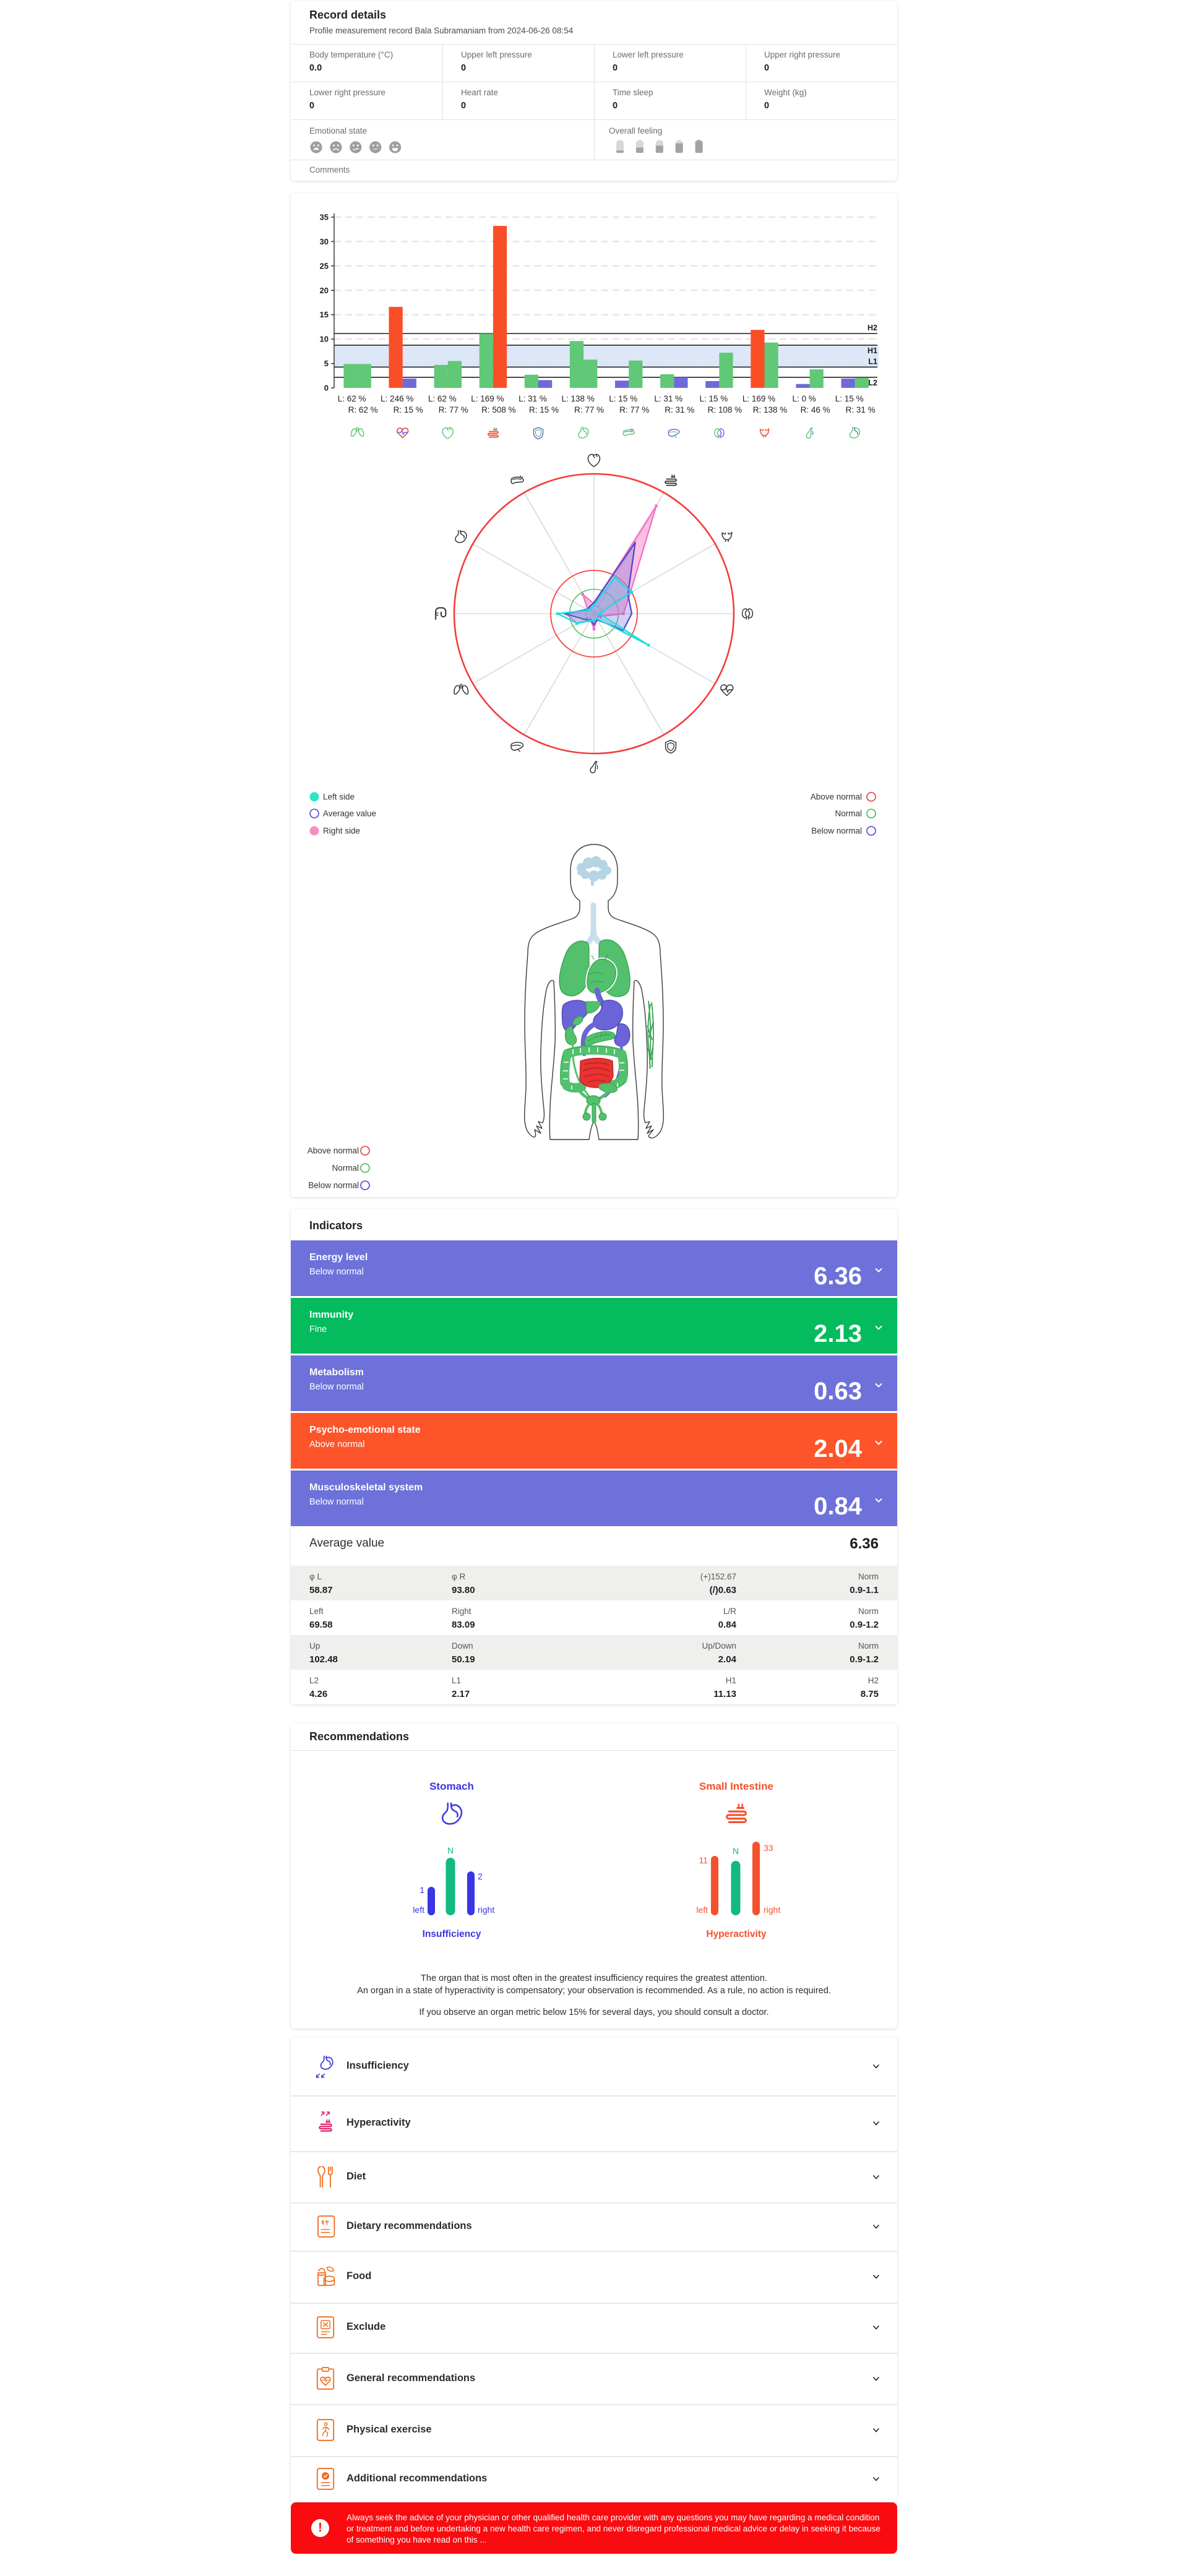  What do you see at coordinates (872, 328) in the screenshot?
I see `svg-text: H2` at bounding box center [872, 328].